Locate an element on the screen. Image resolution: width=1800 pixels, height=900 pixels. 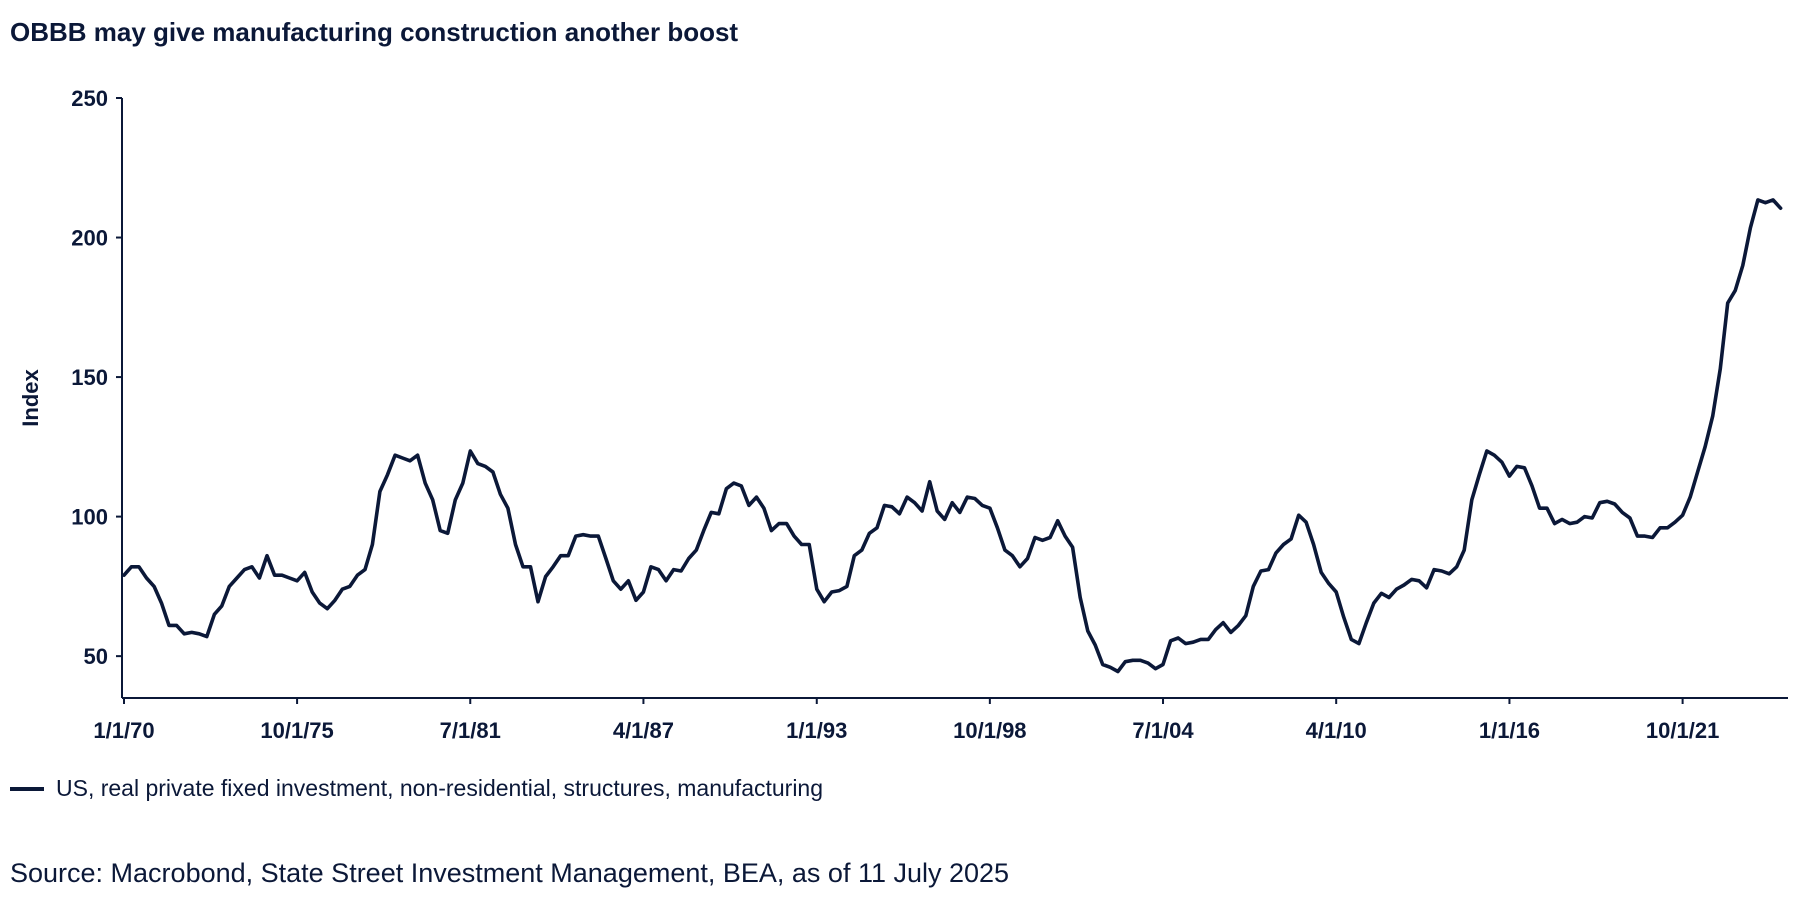
x-tick-label: 1/1/16 is located at coordinates (1509, 730).